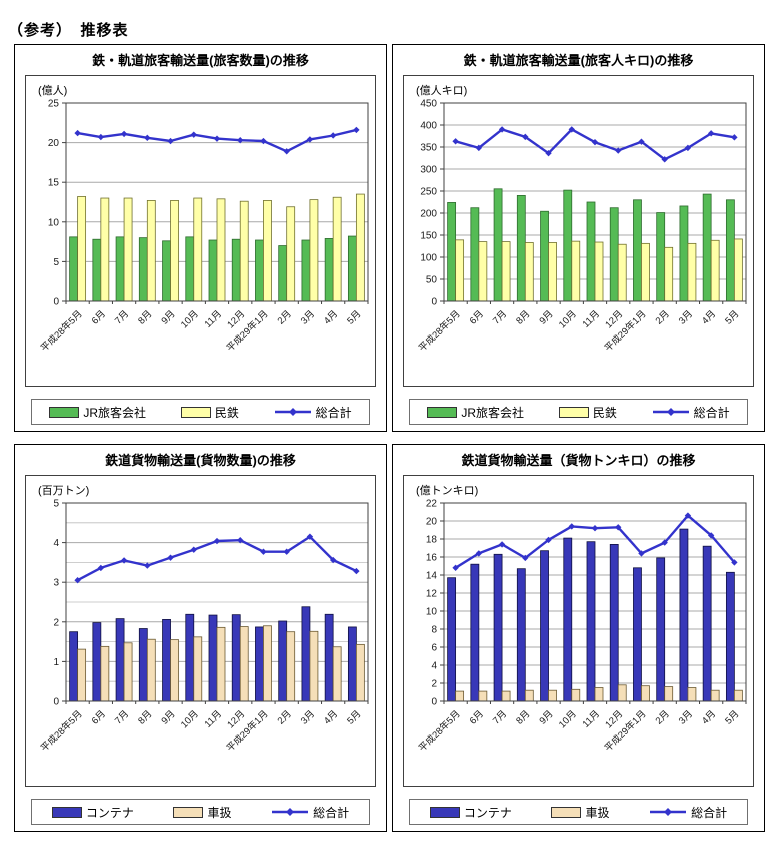 This screenshot has width=774, height=855. What do you see at coordinates (432, 611) in the screenshot?
I see `y-tick-label: 10` at bounding box center [432, 611].